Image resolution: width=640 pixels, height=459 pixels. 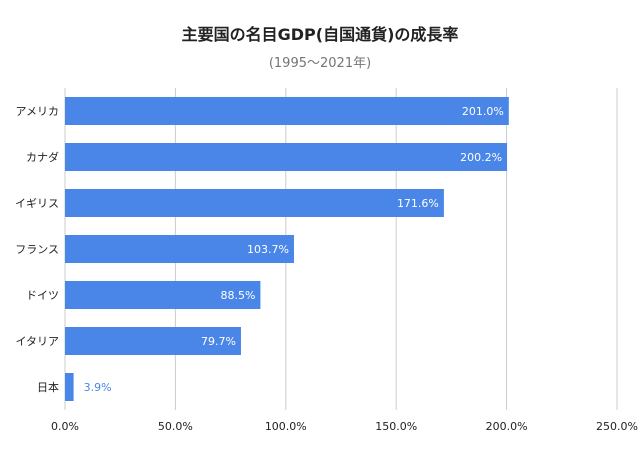 I want to click on x-tick-label-0: 0.0%, so click(x=65, y=426).